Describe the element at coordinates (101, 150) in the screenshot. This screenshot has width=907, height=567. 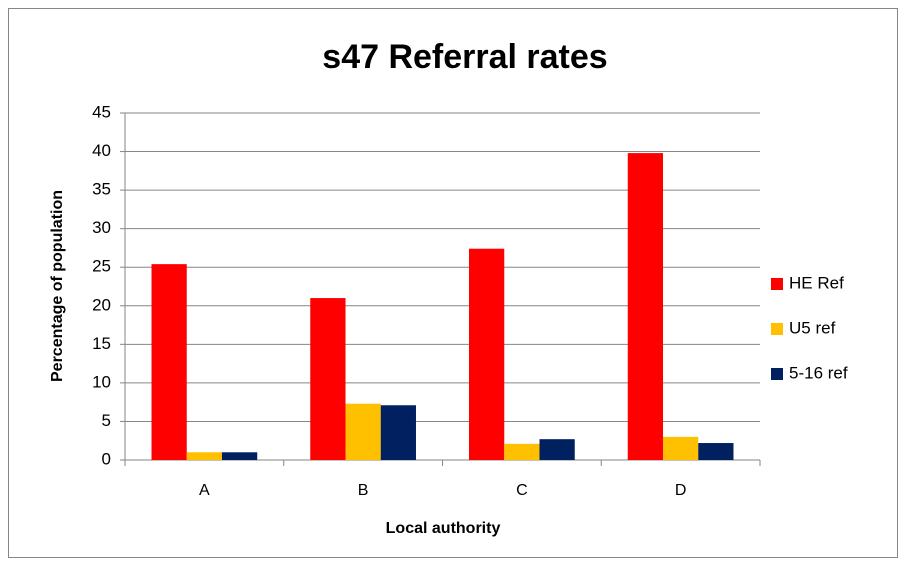
I see `y-tick-label: 40` at that location.